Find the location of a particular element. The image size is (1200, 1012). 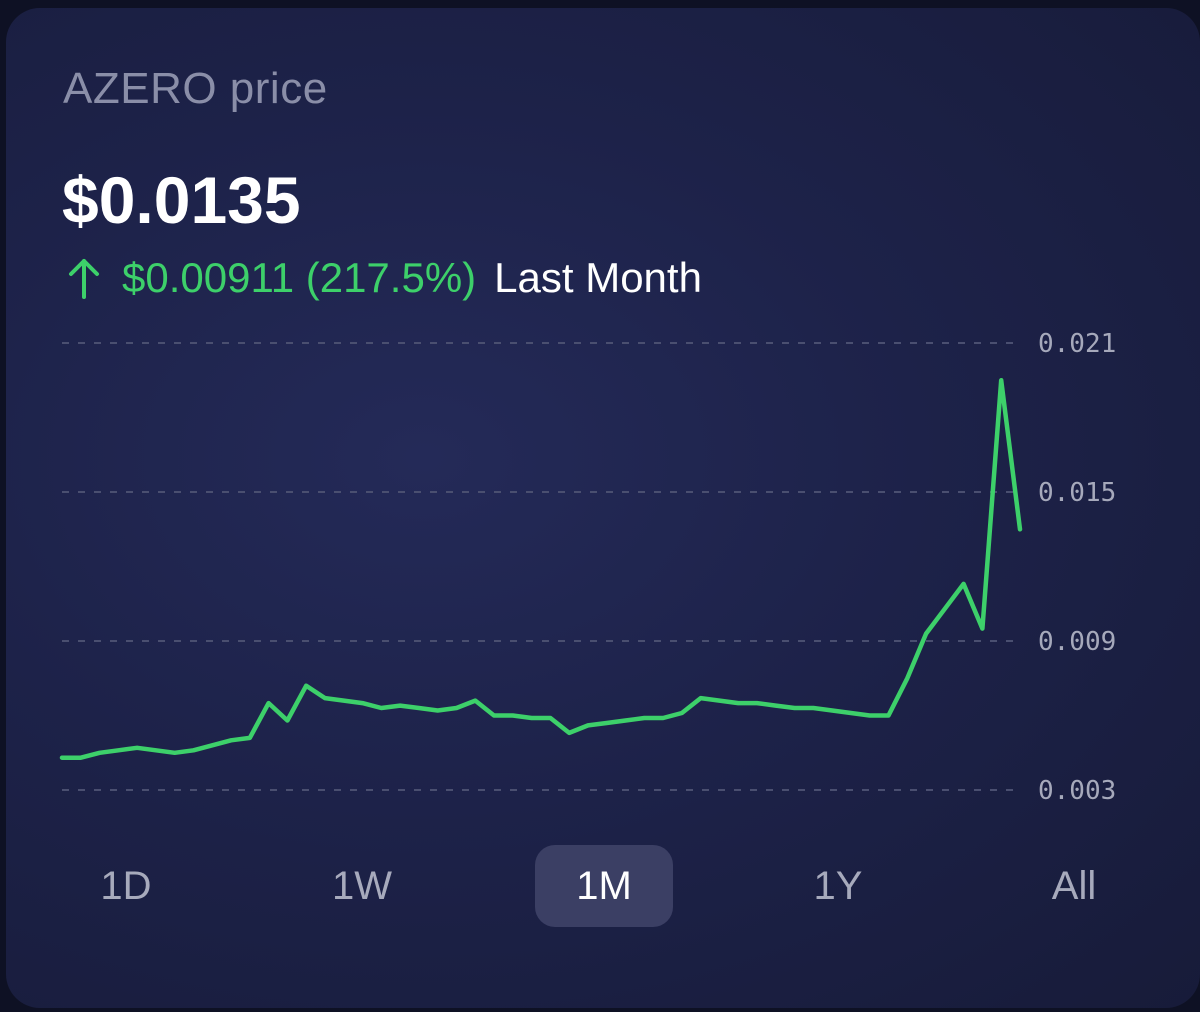

y-tick-label: 0.003 is located at coordinates (1077, 791).